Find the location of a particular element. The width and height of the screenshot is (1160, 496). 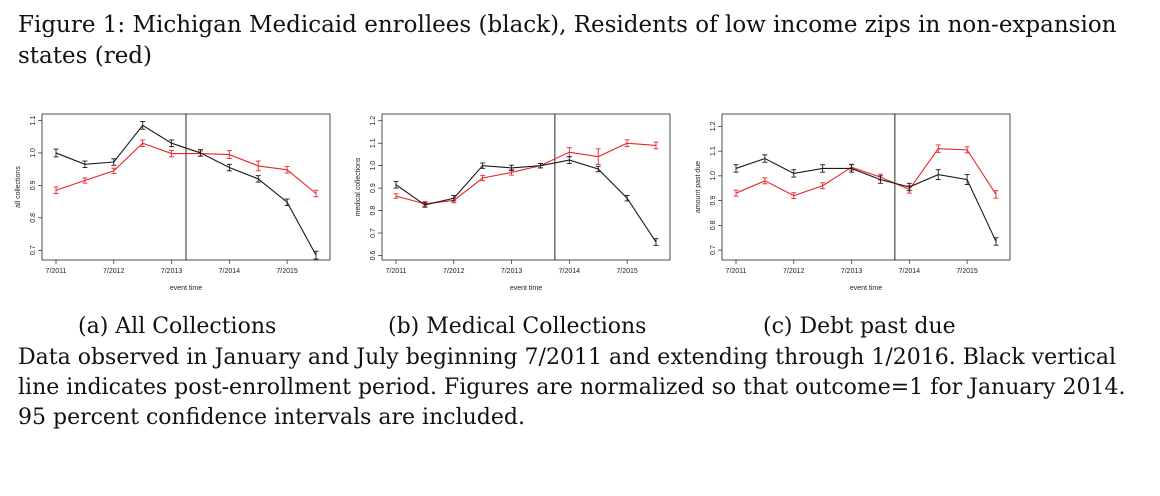

all-collections-x-tick-label: 7/2014 is located at coordinates (230, 271).